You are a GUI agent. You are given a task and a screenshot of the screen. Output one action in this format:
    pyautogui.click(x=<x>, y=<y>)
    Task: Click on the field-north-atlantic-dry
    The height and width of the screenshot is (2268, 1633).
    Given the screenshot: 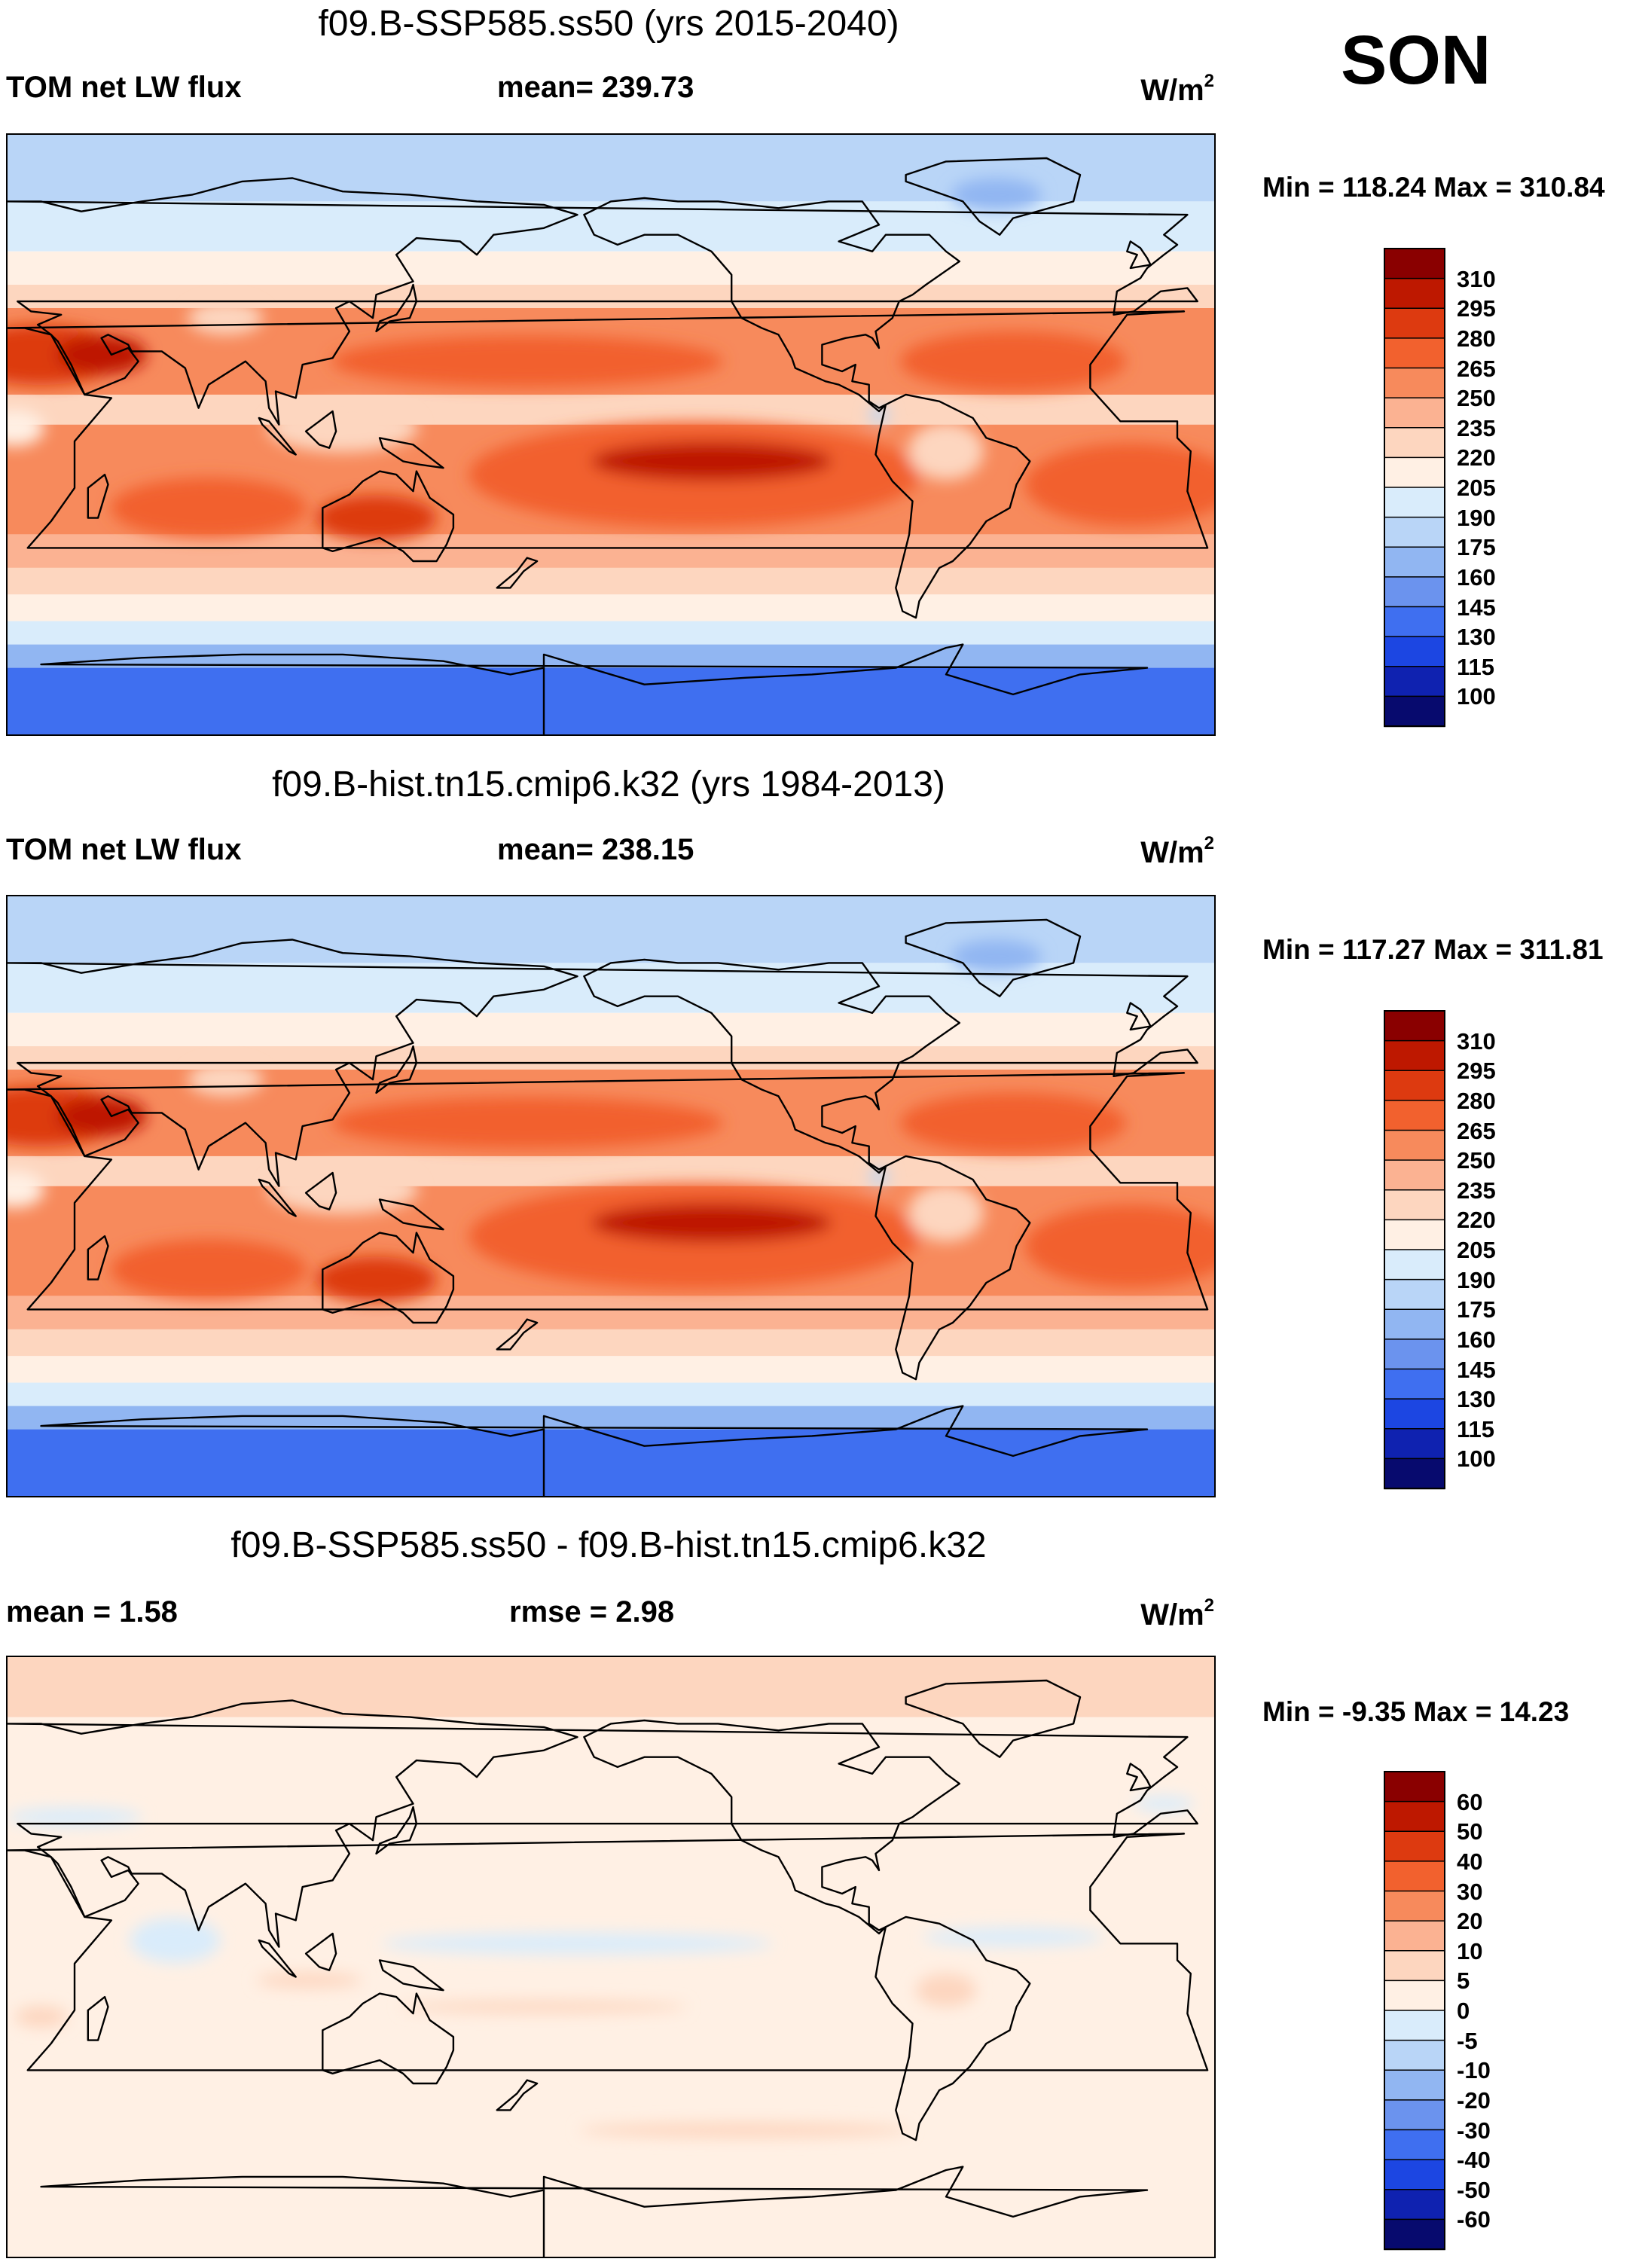 What is the action you would take?
    pyautogui.click(x=1013, y=362)
    